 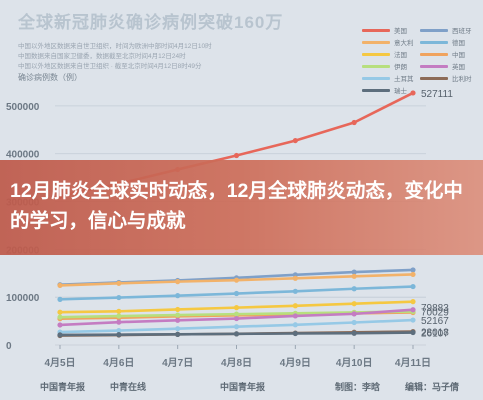 I want to click on end-value-label: 26107, so click(x=435, y=334).